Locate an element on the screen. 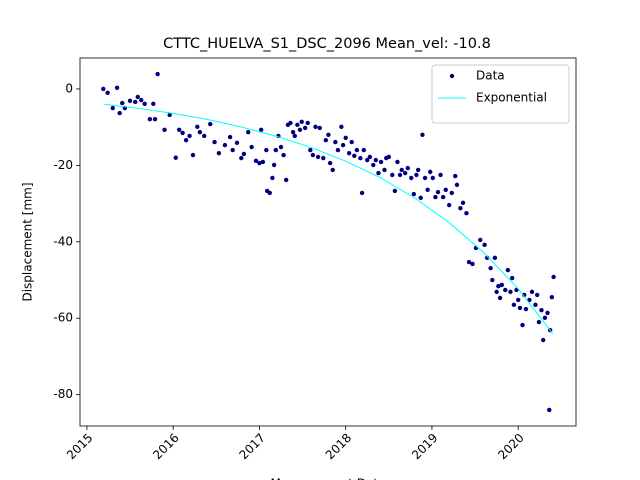  legend-box is located at coordinates (500, 94).